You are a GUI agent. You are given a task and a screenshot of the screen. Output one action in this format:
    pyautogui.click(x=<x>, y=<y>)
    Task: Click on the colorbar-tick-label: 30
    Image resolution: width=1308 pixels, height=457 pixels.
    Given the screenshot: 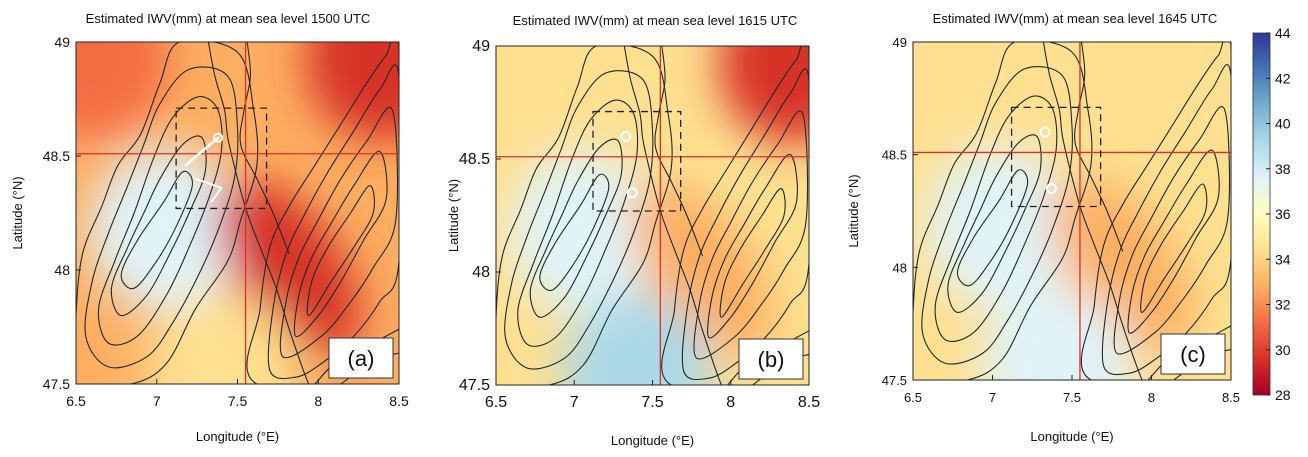 What is the action you would take?
    pyautogui.click(x=1283, y=350)
    